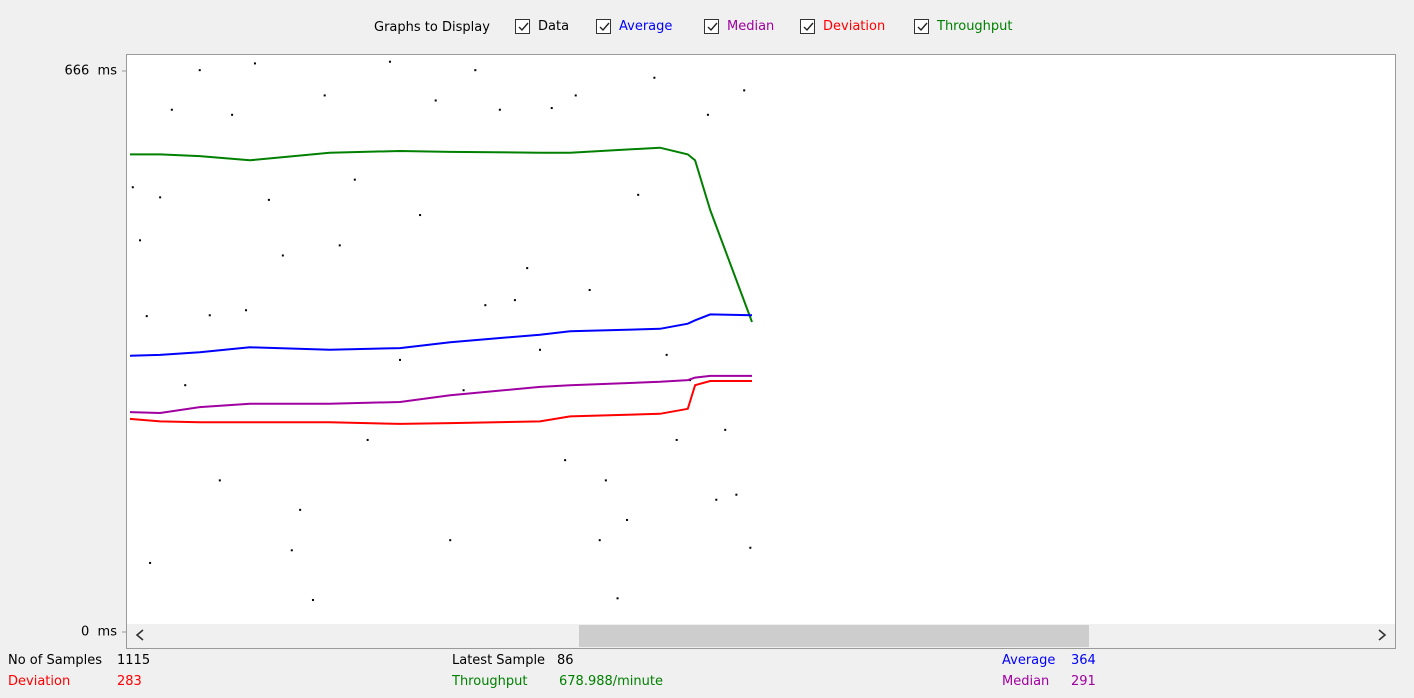  I want to click on stat-value: 291, so click(1083, 681).